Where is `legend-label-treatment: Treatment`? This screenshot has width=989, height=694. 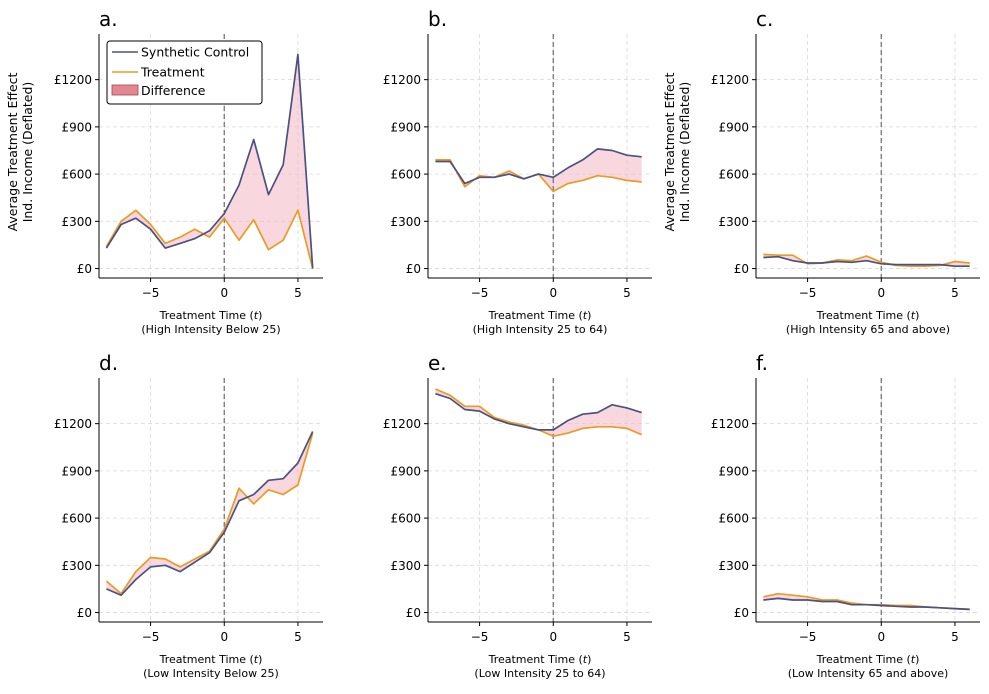 legend-label-treatment: Treatment is located at coordinates (172, 72).